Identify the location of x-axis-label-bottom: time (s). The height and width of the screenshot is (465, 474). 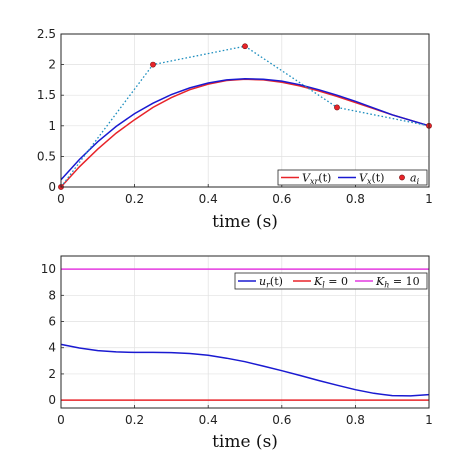
(245, 442).